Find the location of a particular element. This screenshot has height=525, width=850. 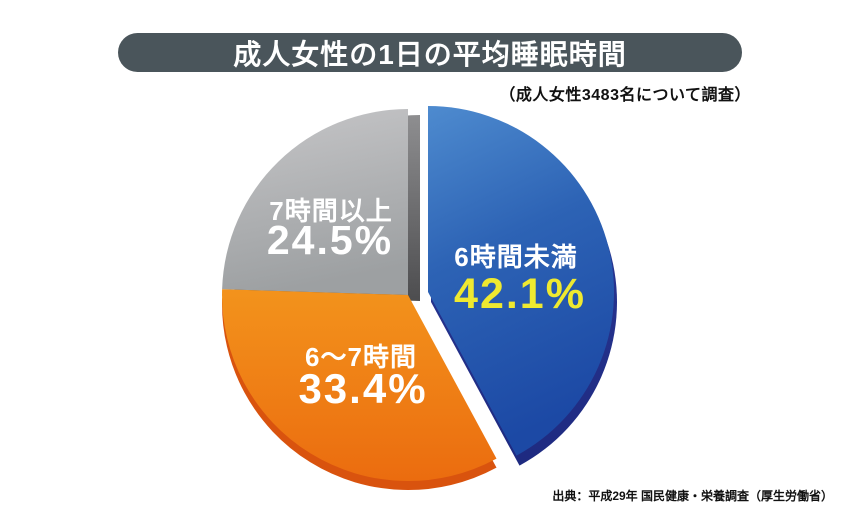

slice-label-6-7h: 6〜7時間 is located at coordinates (361, 357).